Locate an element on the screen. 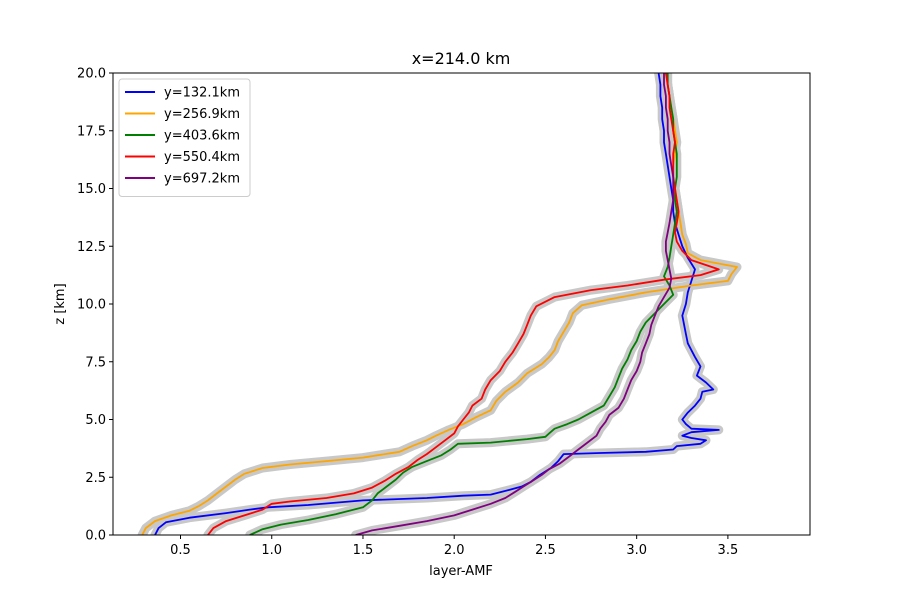 This screenshot has height=600, width=900. x-tick-label: 1.0 is located at coordinates (271, 550).